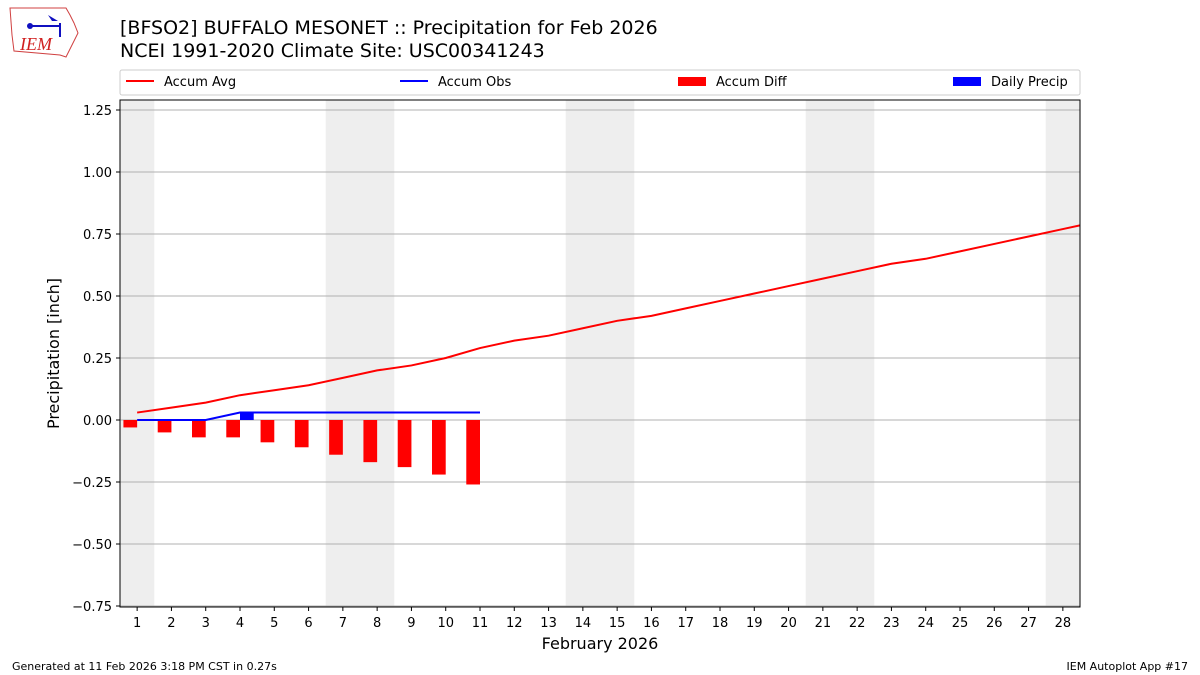 The width and height of the screenshot is (1200, 675). I want to click on x-tick-label: 22, so click(857, 623).